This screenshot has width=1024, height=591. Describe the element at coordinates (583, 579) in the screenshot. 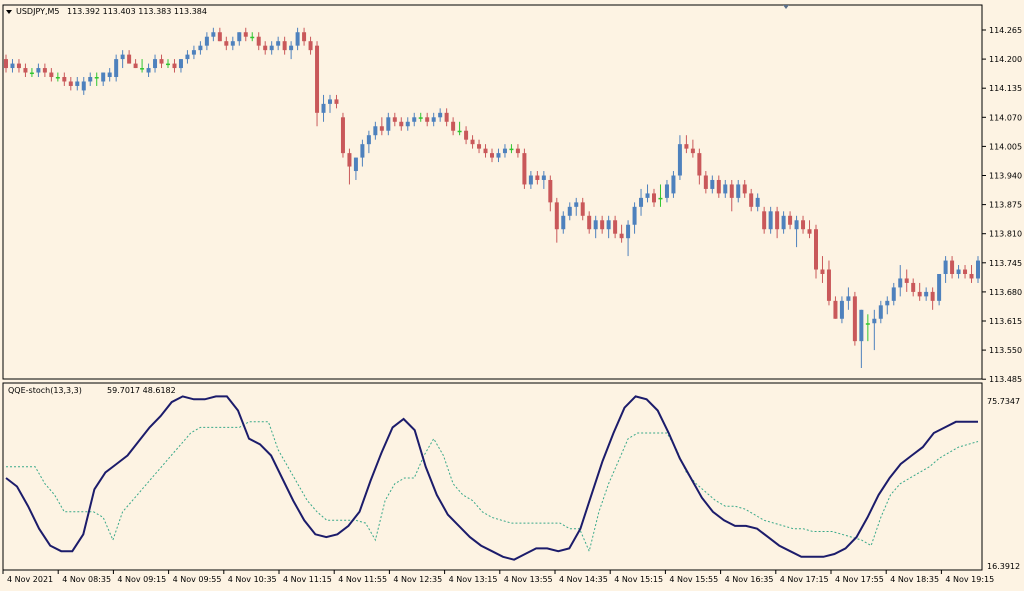

I see `time-tick-label: 4 Nov 14:35` at that location.